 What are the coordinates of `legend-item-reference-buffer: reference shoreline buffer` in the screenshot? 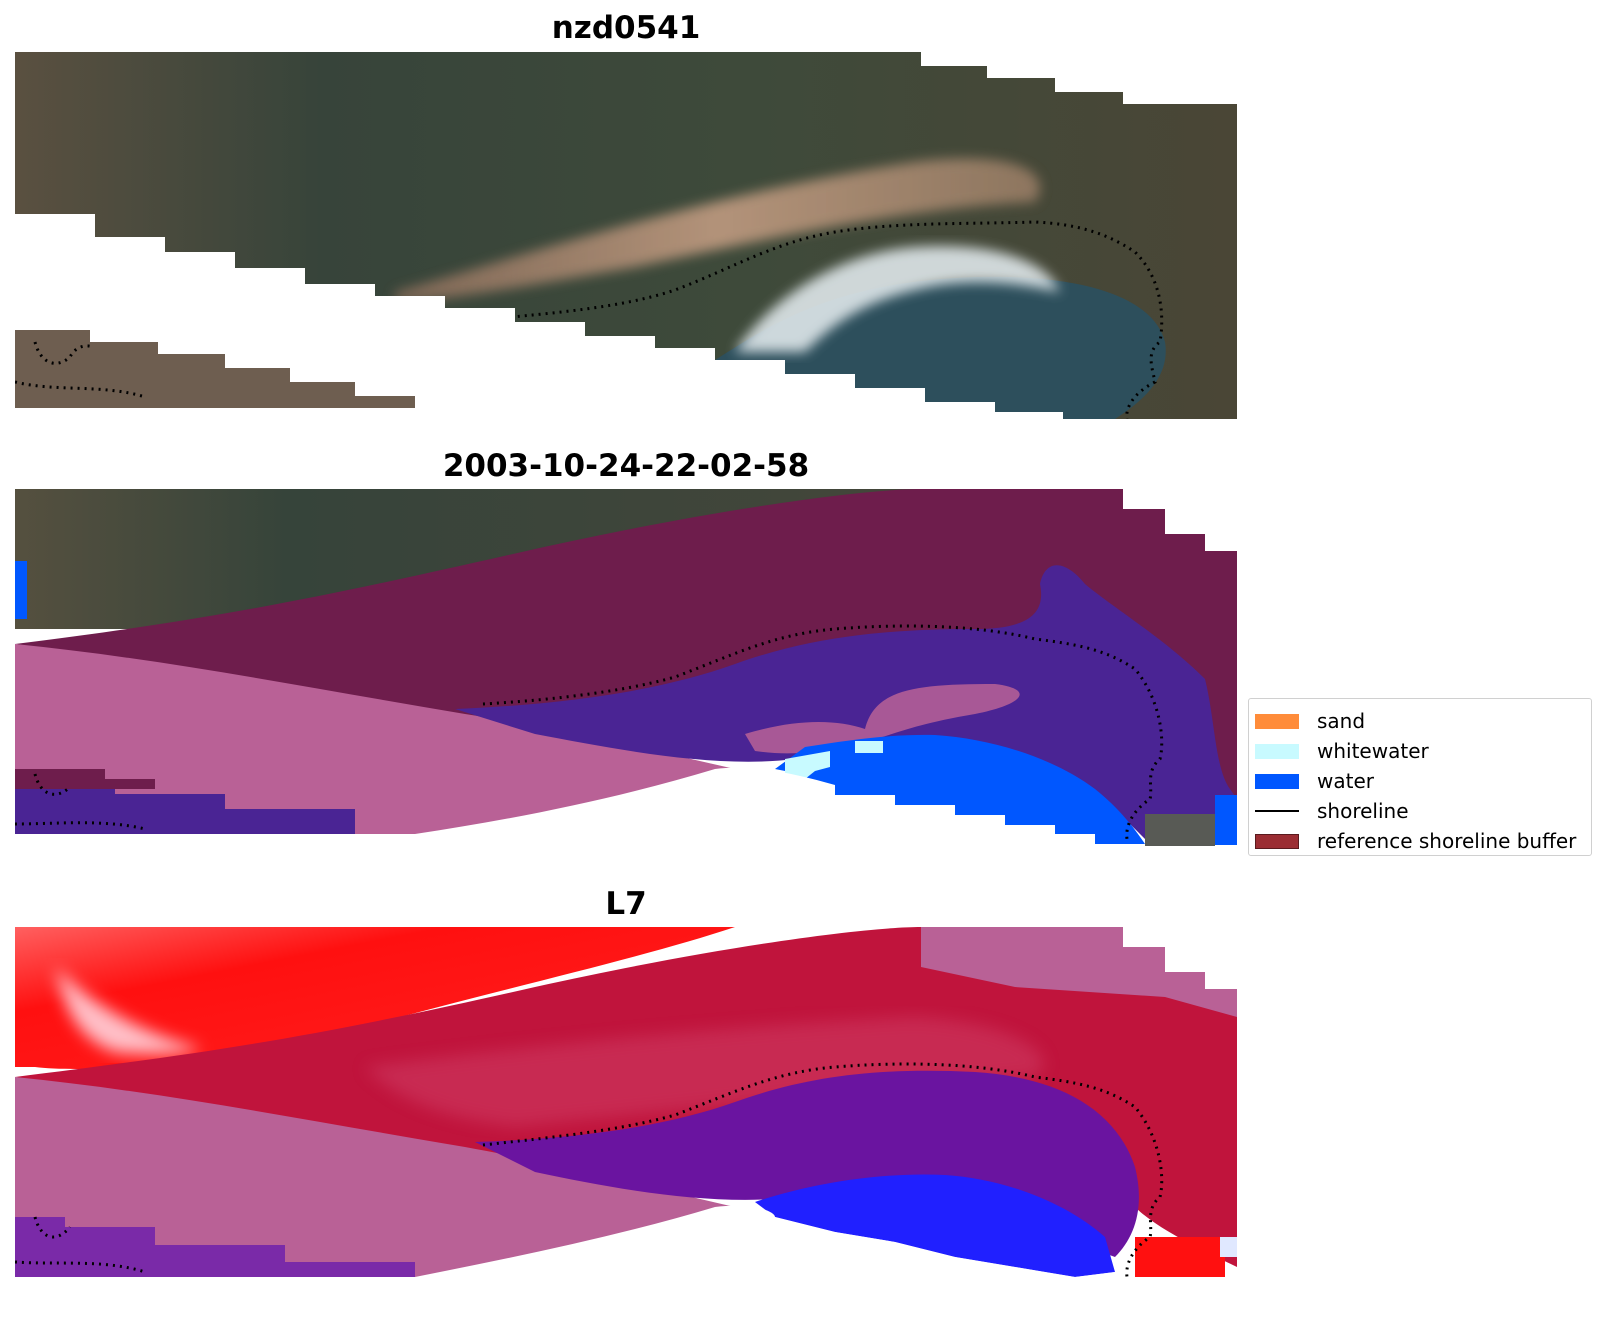 It's located at (1415, 841).